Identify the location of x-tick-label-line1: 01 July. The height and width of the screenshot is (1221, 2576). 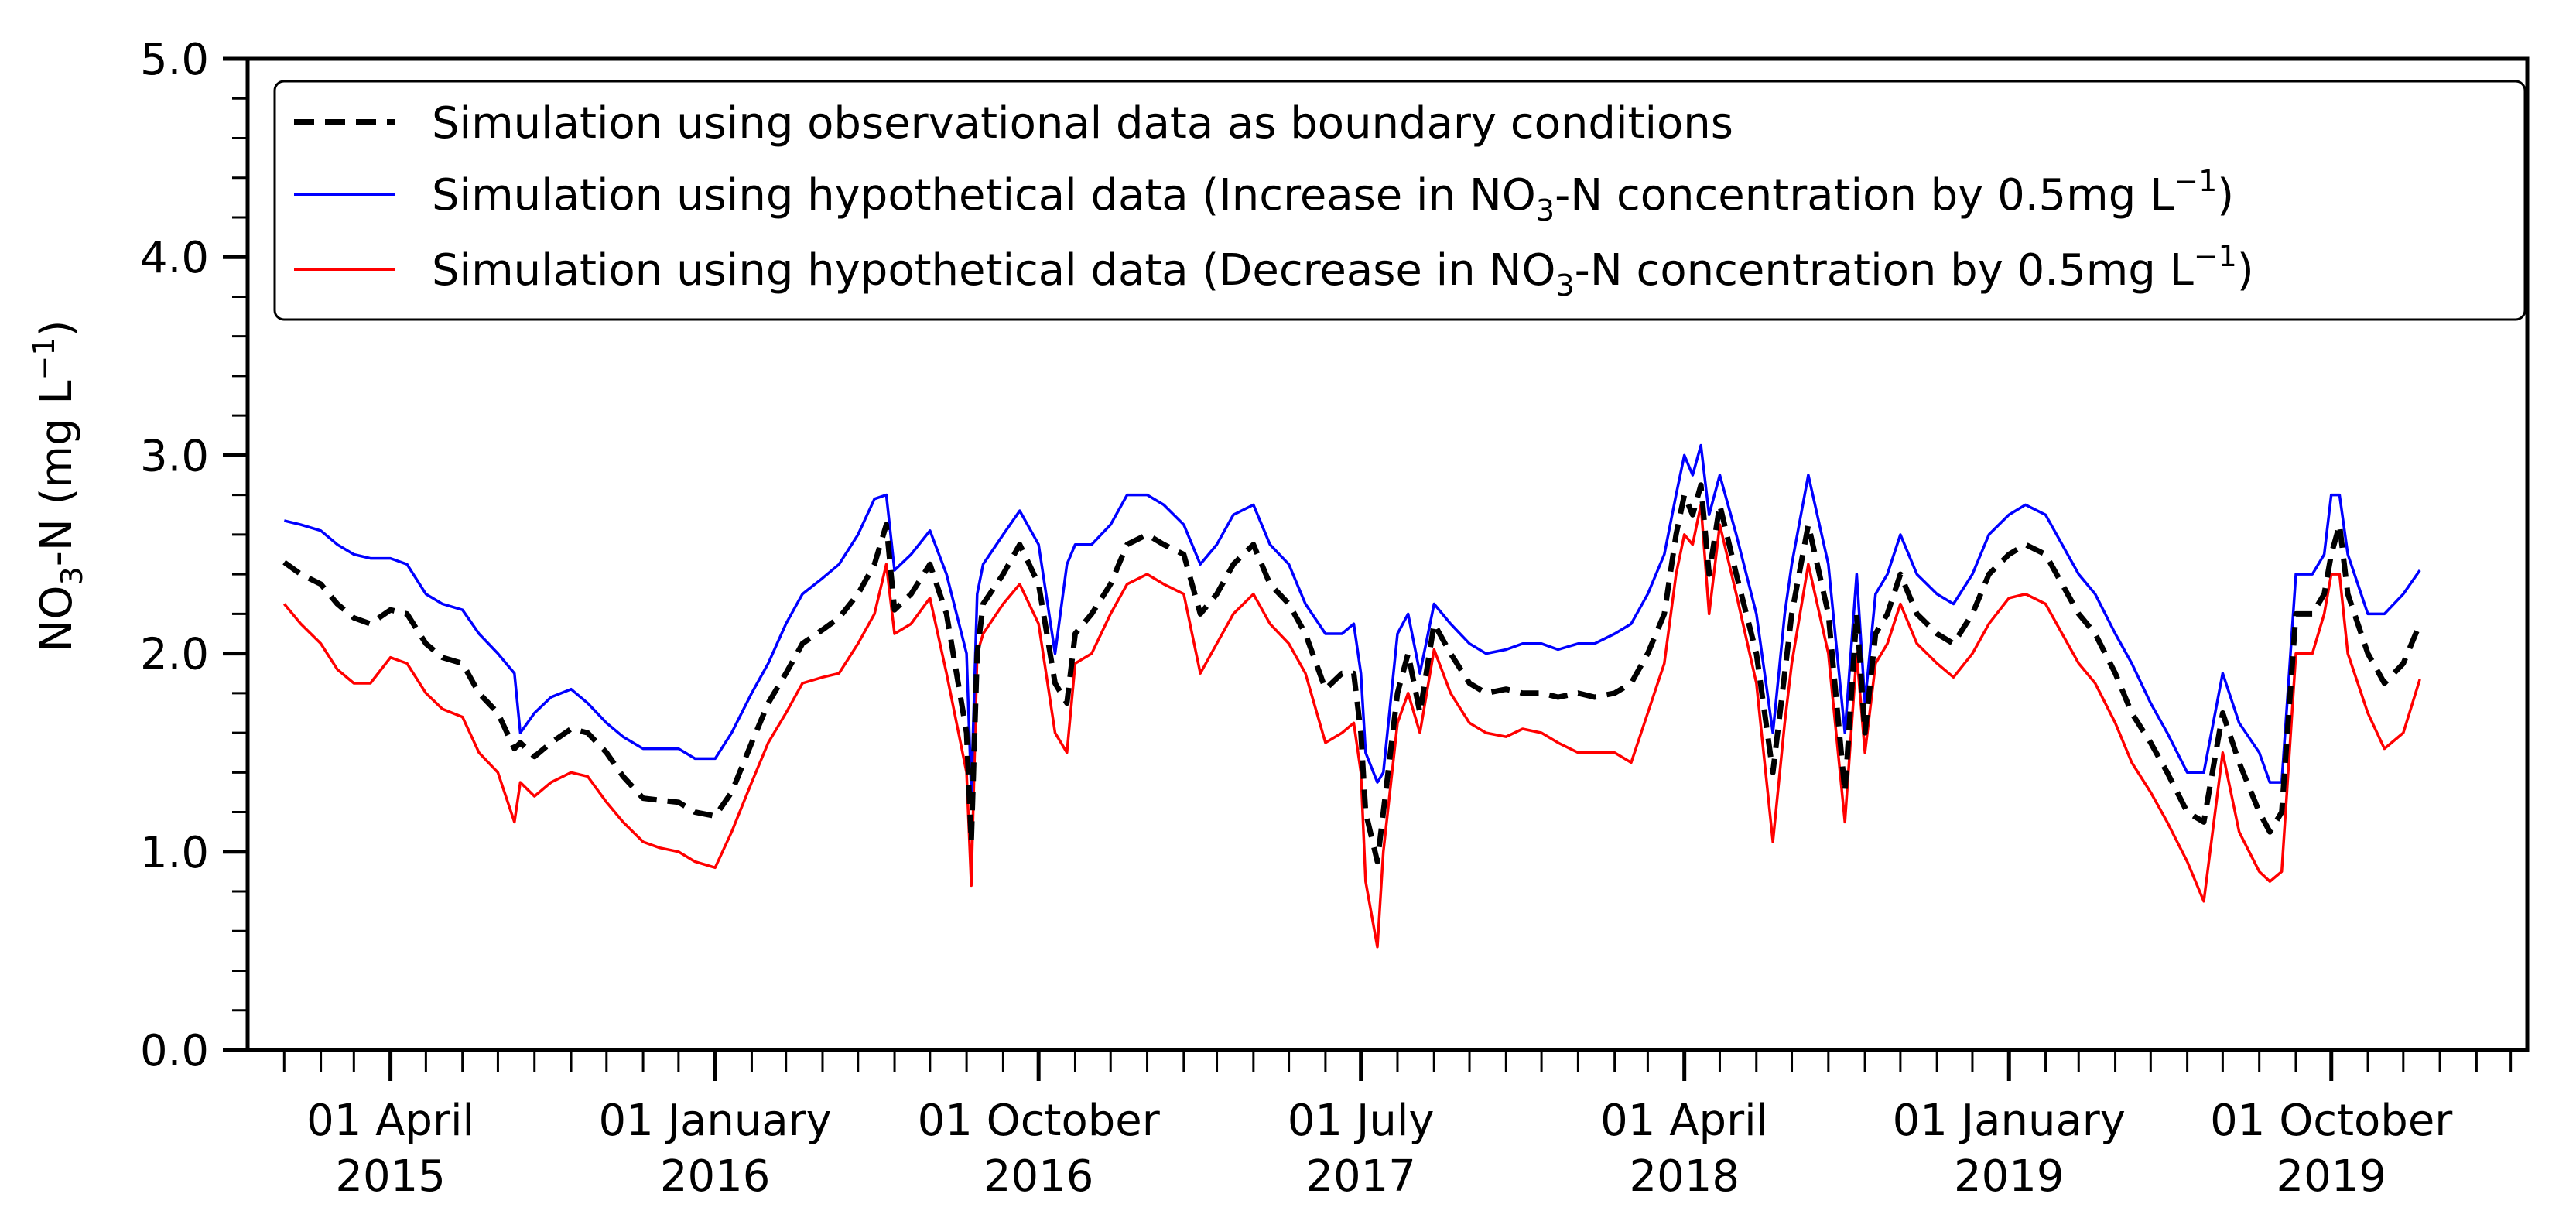
(1362, 1121).